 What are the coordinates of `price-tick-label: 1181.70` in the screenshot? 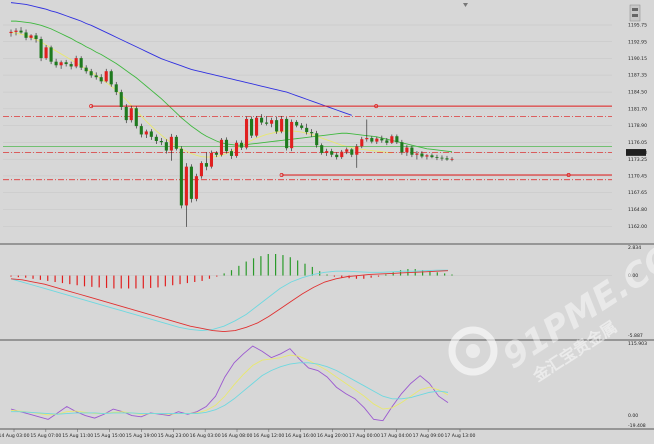 It's located at (637, 109).